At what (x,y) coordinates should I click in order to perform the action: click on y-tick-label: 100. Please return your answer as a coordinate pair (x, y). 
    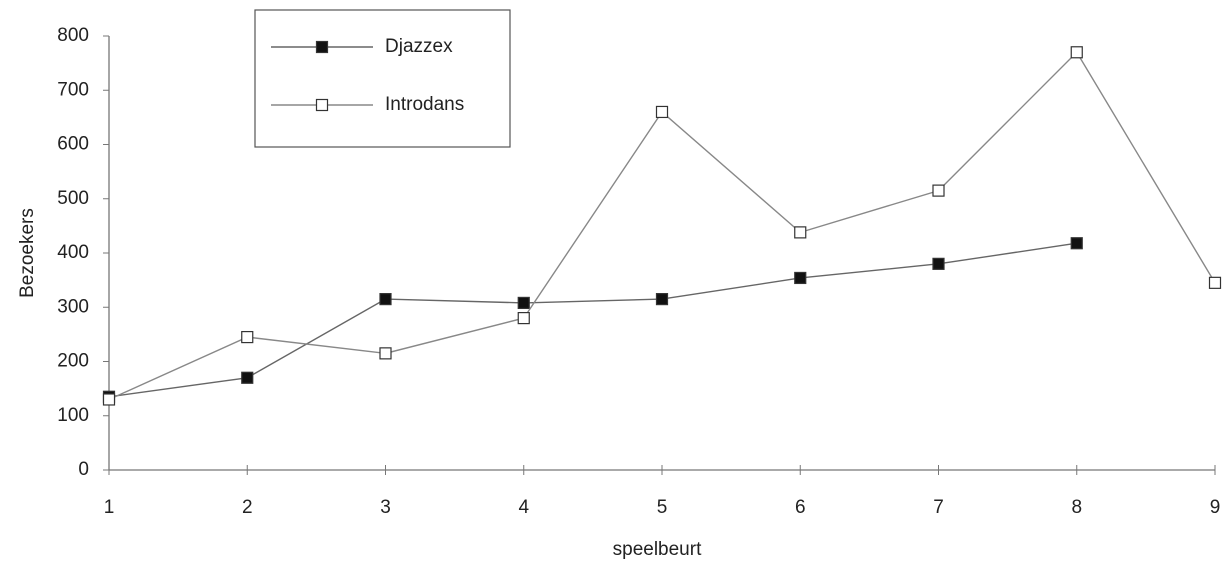
    Looking at the image, I should click on (73, 415).